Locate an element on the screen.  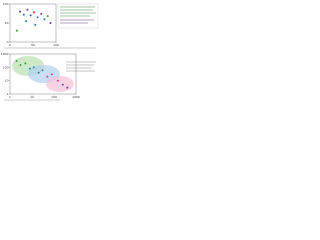
y-tick-label: 50 is located at coordinates (7, 23).